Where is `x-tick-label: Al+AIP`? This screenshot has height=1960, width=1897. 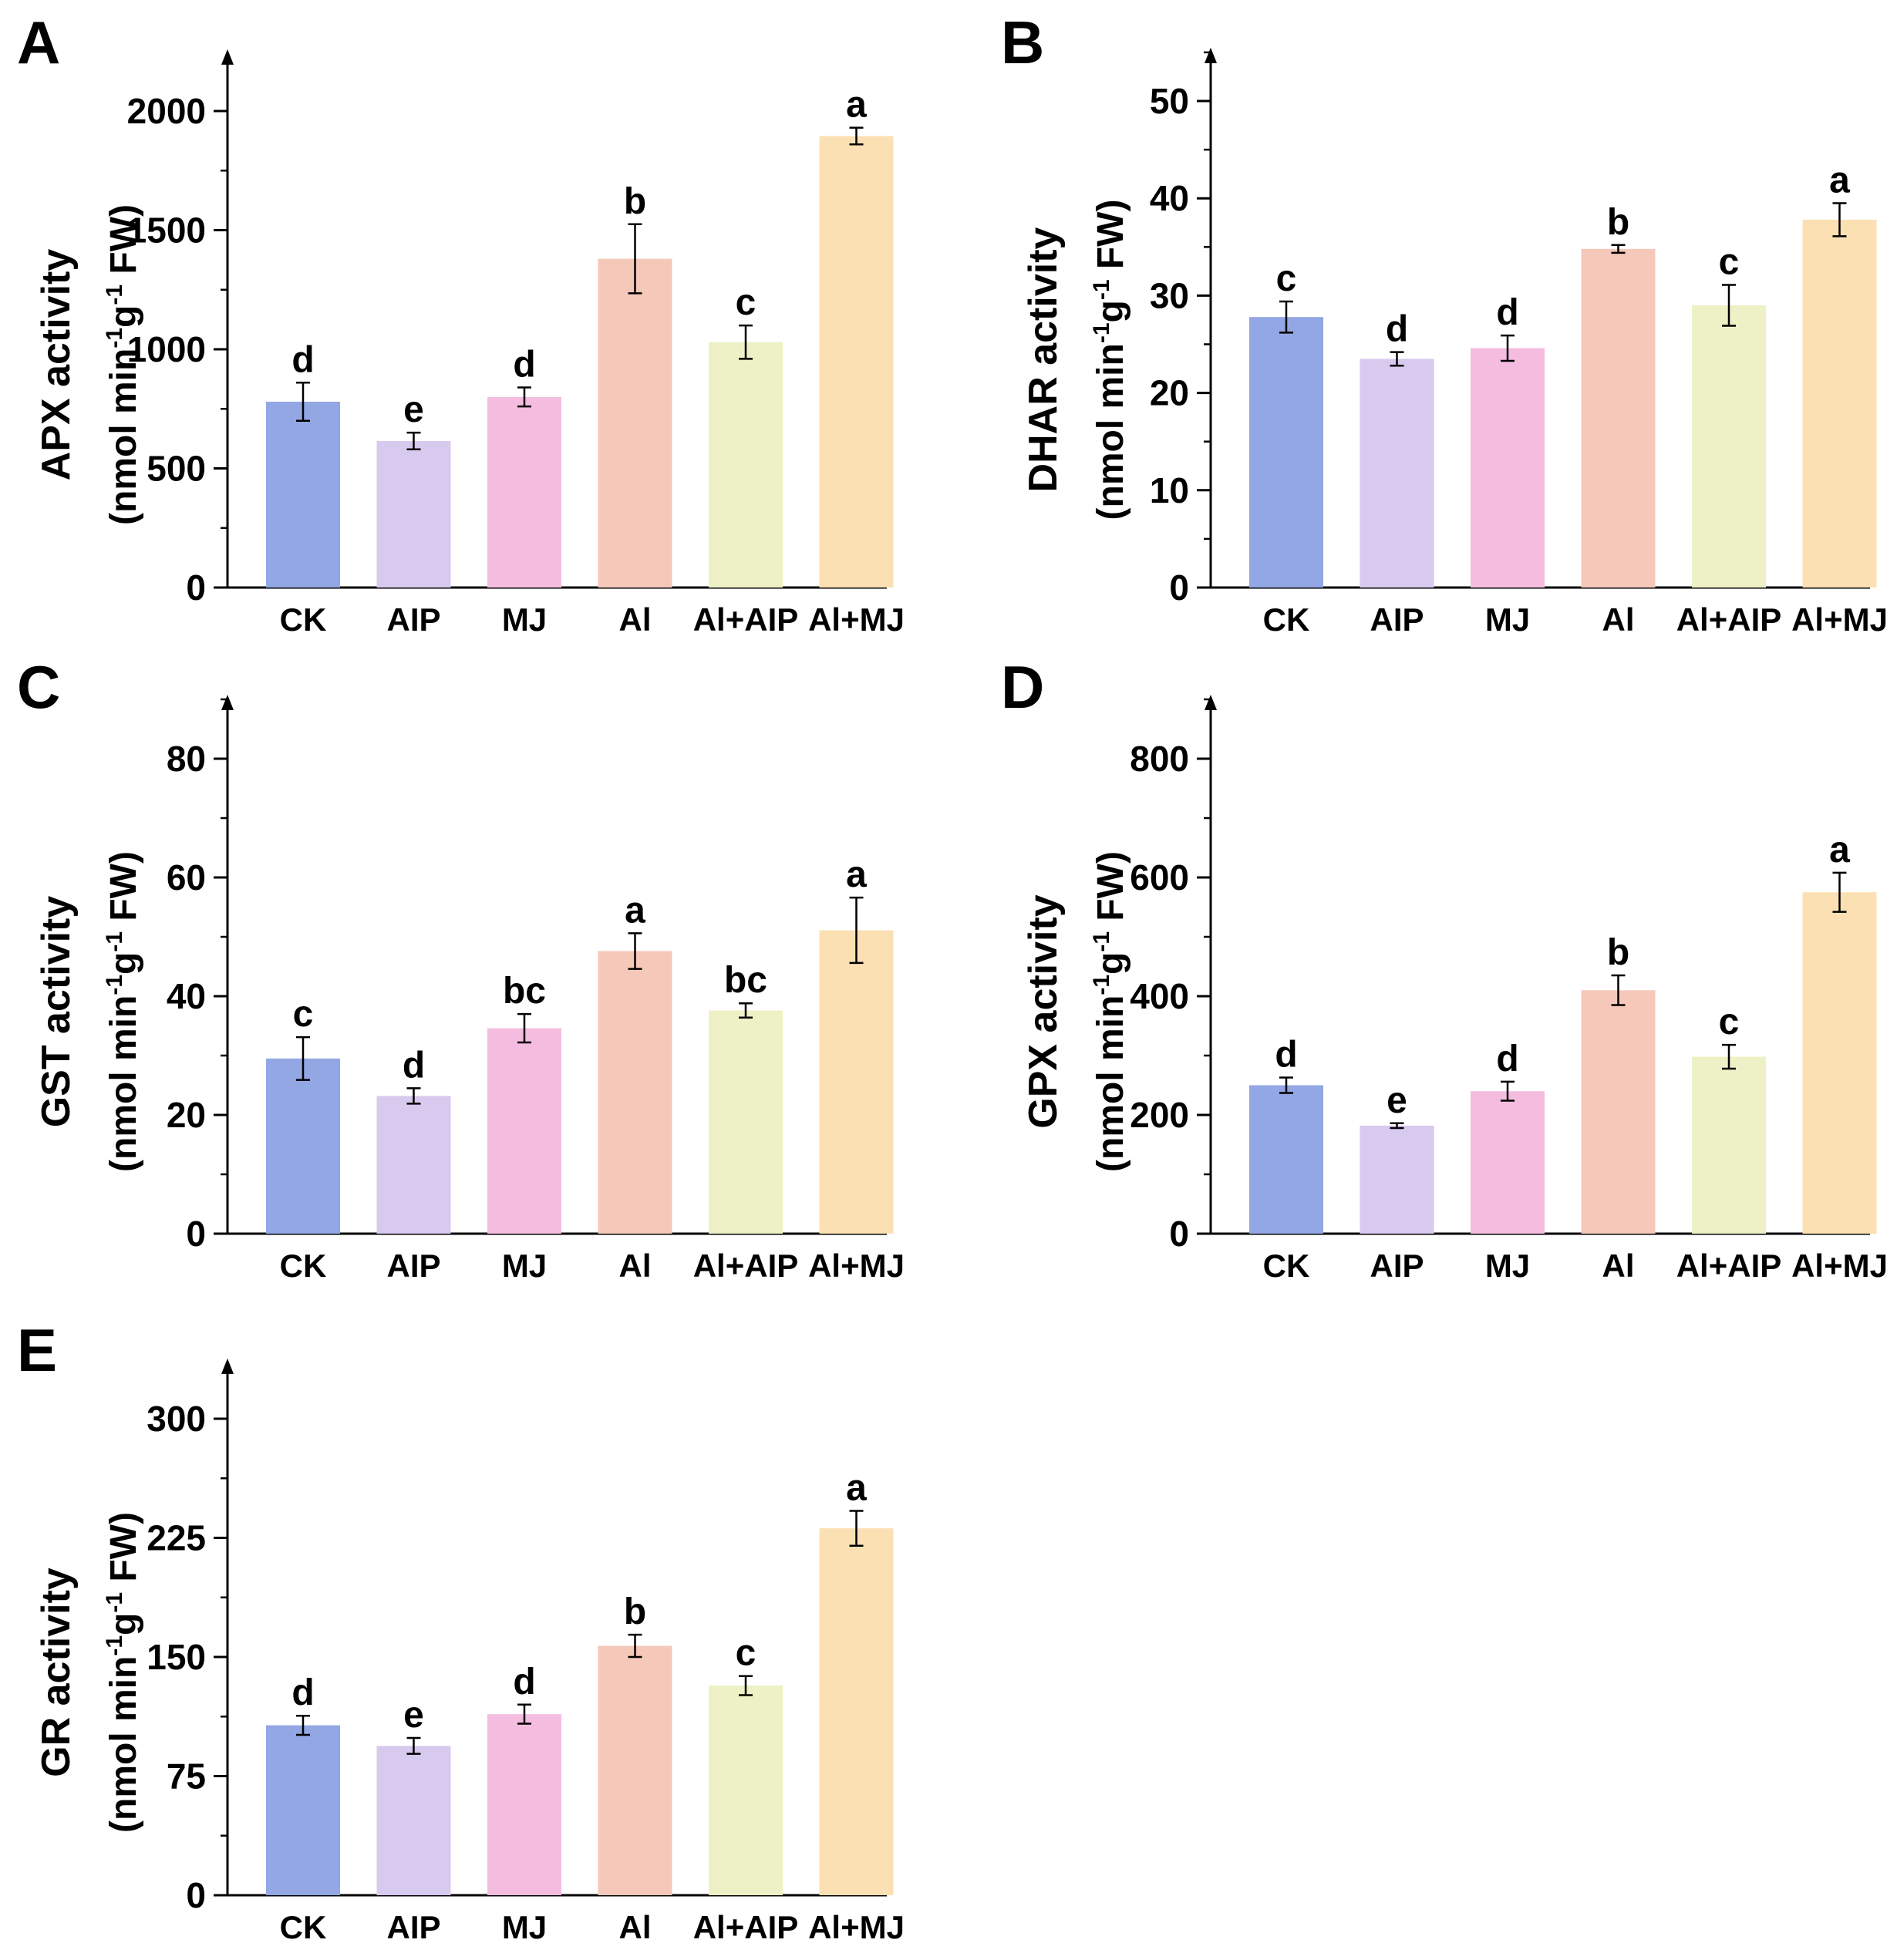 x-tick-label: Al+AIP is located at coordinates (1729, 619).